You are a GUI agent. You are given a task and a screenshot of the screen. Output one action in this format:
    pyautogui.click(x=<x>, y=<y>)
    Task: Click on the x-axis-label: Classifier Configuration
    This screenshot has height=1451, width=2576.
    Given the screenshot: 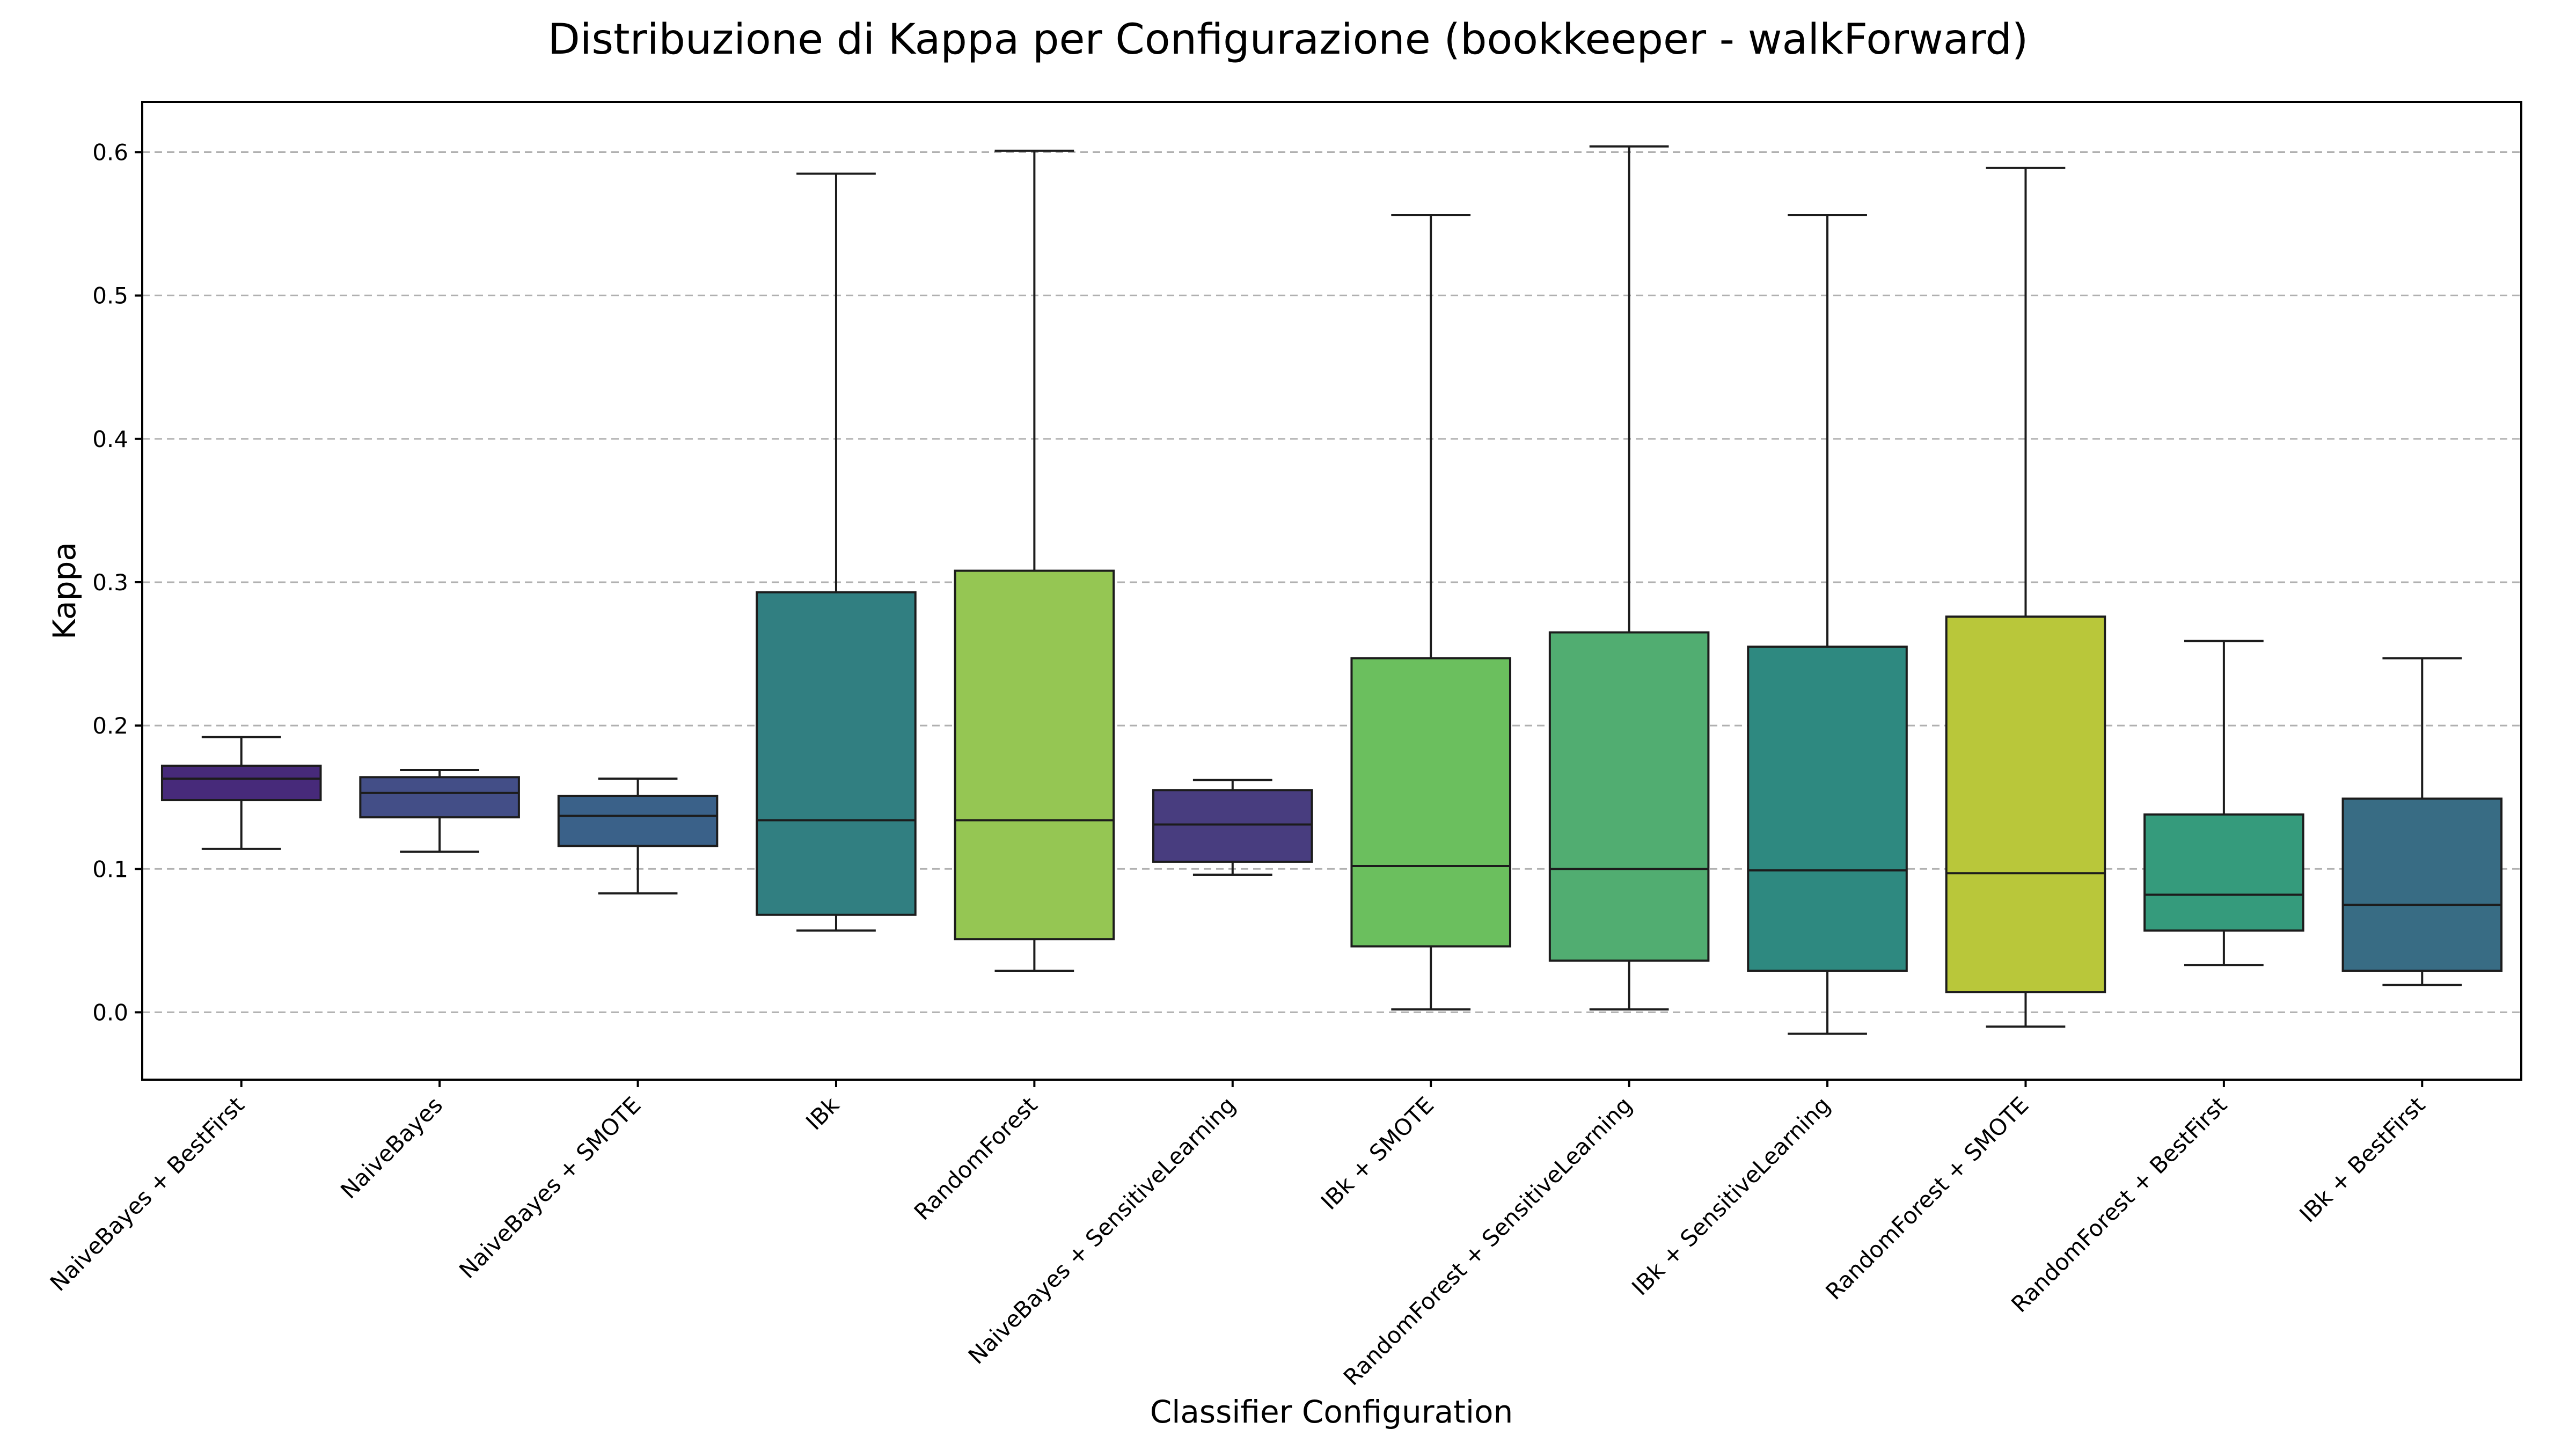 What is the action you would take?
    pyautogui.click(x=1331, y=1412)
    